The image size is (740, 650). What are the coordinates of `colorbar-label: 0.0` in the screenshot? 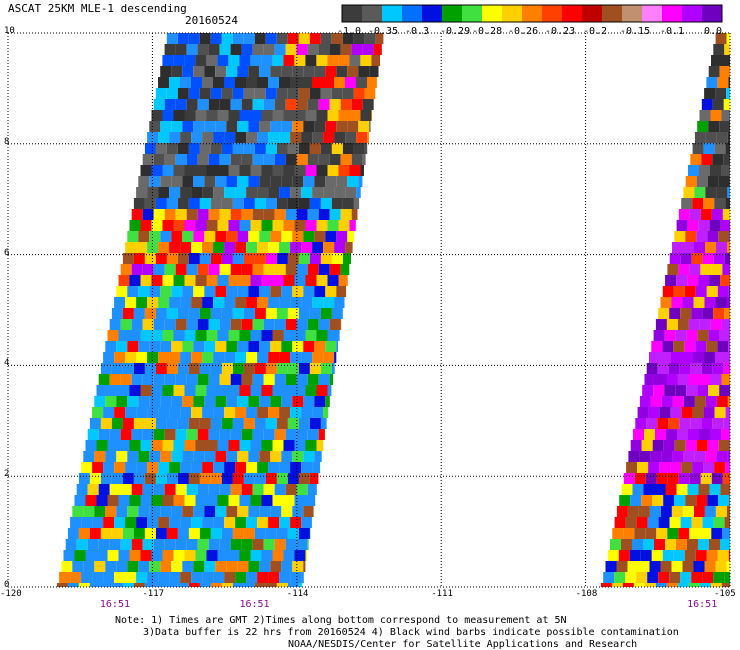 It's located at (713, 31).